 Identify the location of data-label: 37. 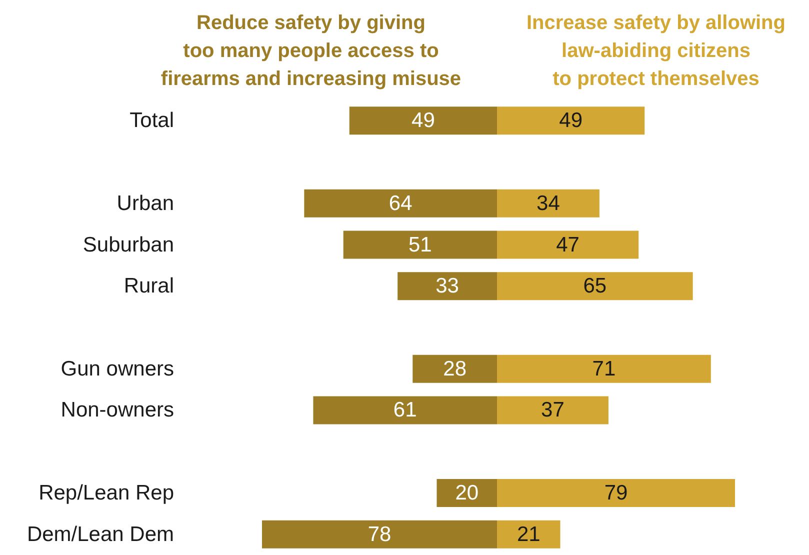
(552, 410).